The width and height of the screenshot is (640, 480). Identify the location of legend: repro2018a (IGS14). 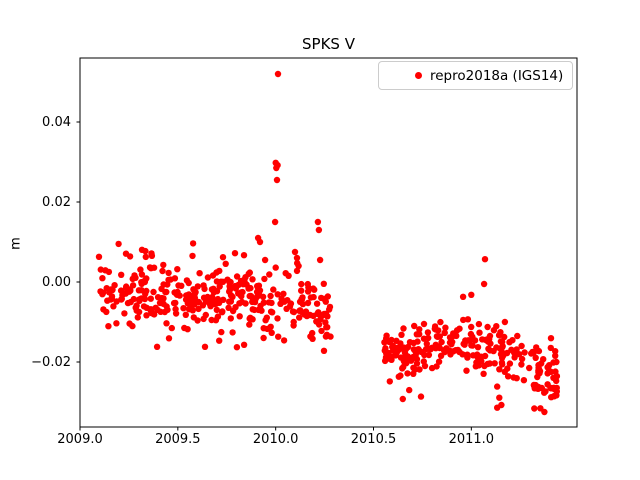
(475, 75).